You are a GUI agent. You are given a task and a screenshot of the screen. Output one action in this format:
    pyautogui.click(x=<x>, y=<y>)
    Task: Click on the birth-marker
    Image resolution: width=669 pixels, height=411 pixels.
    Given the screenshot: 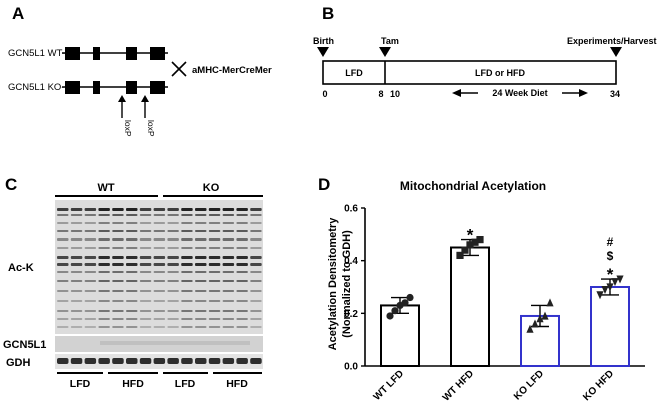 What is the action you would take?
    pyautogui.click(x=323, y=52)
    